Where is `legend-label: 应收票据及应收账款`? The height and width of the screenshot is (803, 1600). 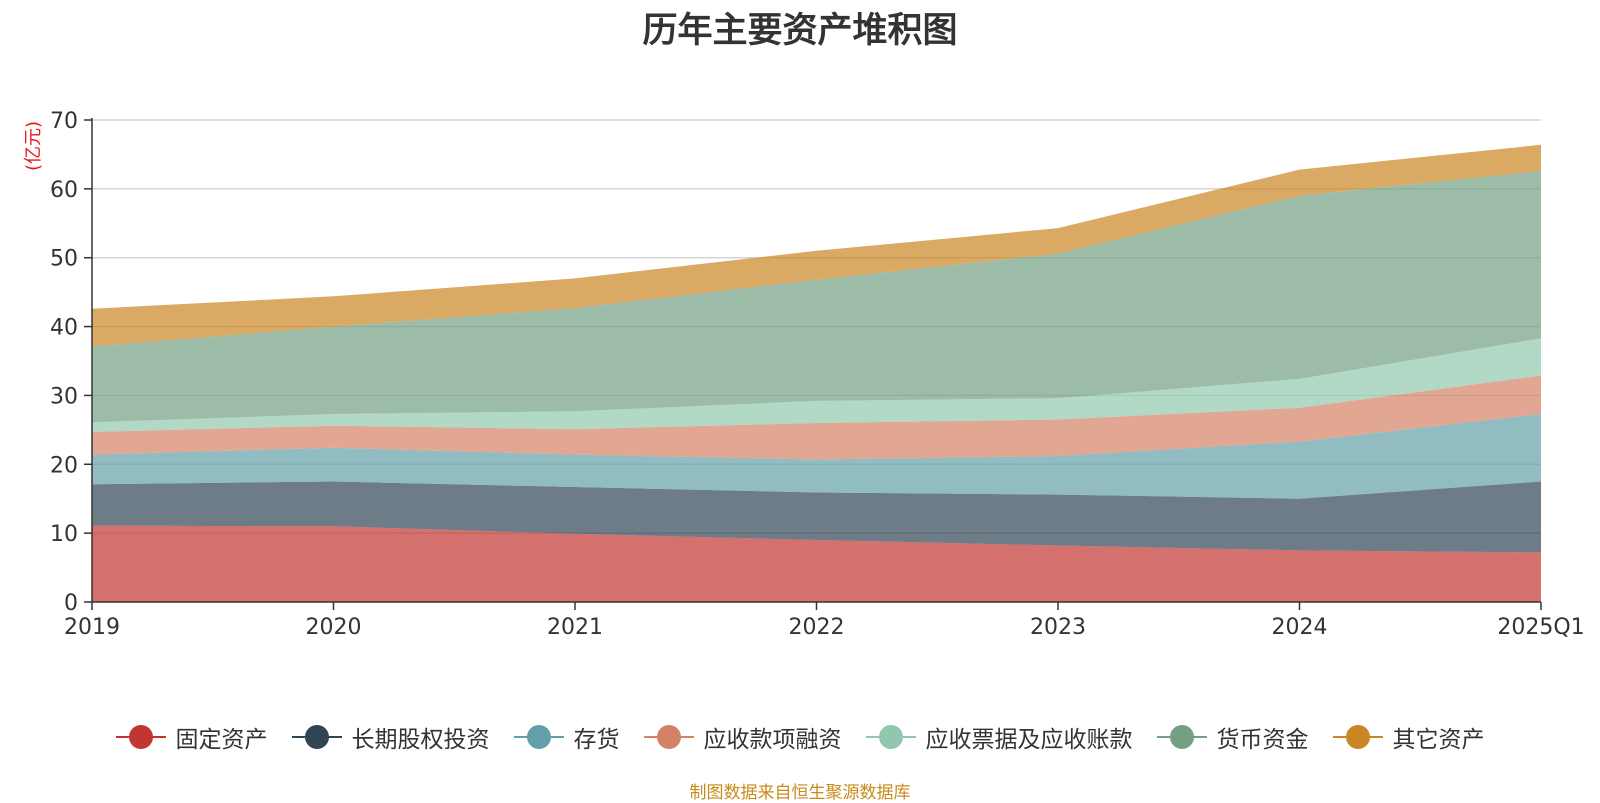
legend-label: 应收票据及应收账款 is located at coordinates (1029, 740).